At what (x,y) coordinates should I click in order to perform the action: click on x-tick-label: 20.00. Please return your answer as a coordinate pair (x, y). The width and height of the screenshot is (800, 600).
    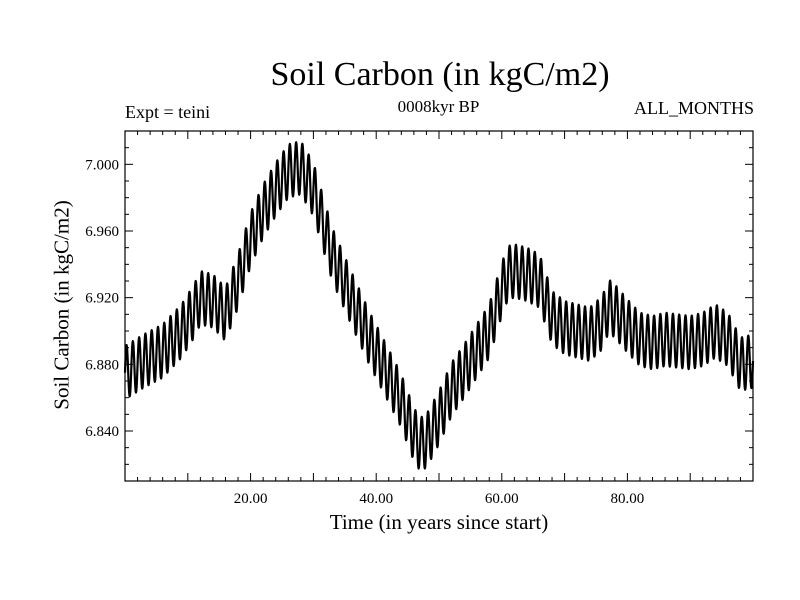
    Looking at the image, I should click on (251, 499).